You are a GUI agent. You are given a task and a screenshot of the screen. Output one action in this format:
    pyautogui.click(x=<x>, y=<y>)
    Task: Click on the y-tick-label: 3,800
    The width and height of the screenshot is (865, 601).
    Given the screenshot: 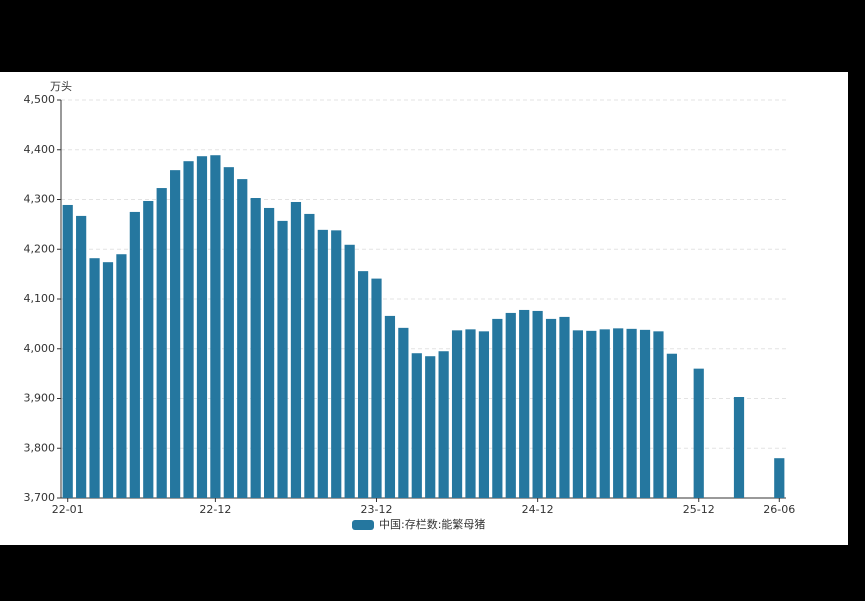 What is the action you would take?
    pyautogui.click(x=40, y=447)
    